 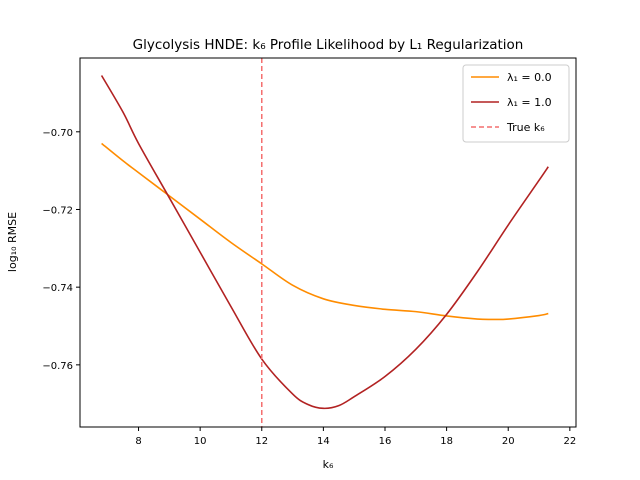 I want to click on y-tick-label: −0.72, so click(x=57, y=210).